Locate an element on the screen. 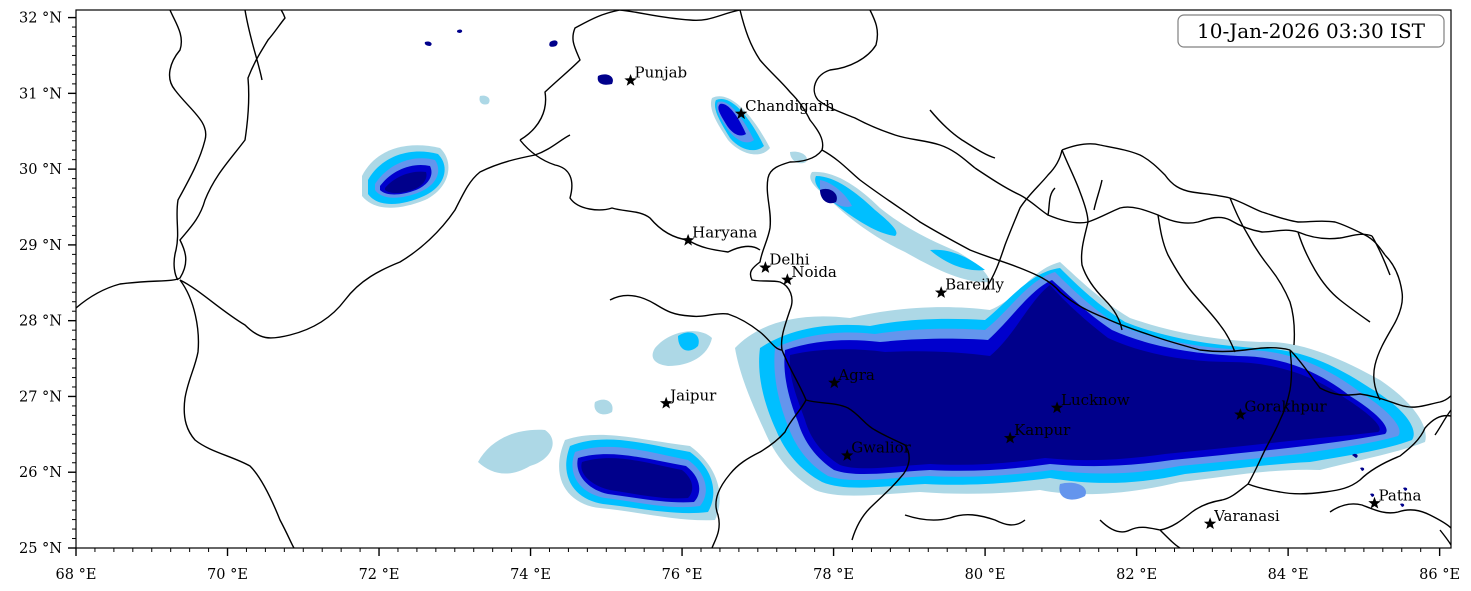 The width and height of the screenshot is (1471, 591). city-label: Jaipur is located at coordinates (692, 395).